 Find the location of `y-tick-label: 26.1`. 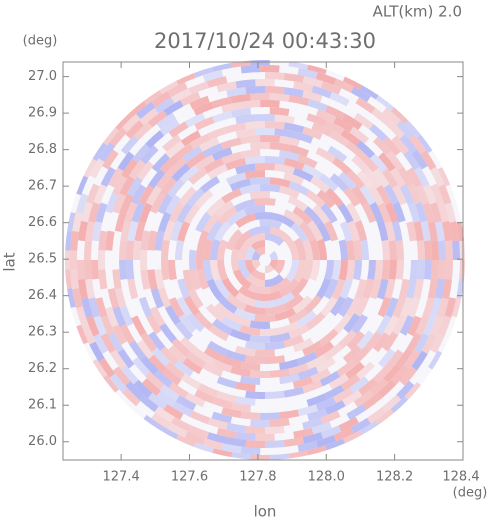

y-tick-label: 26.1 is located at coordinates (42, 405).